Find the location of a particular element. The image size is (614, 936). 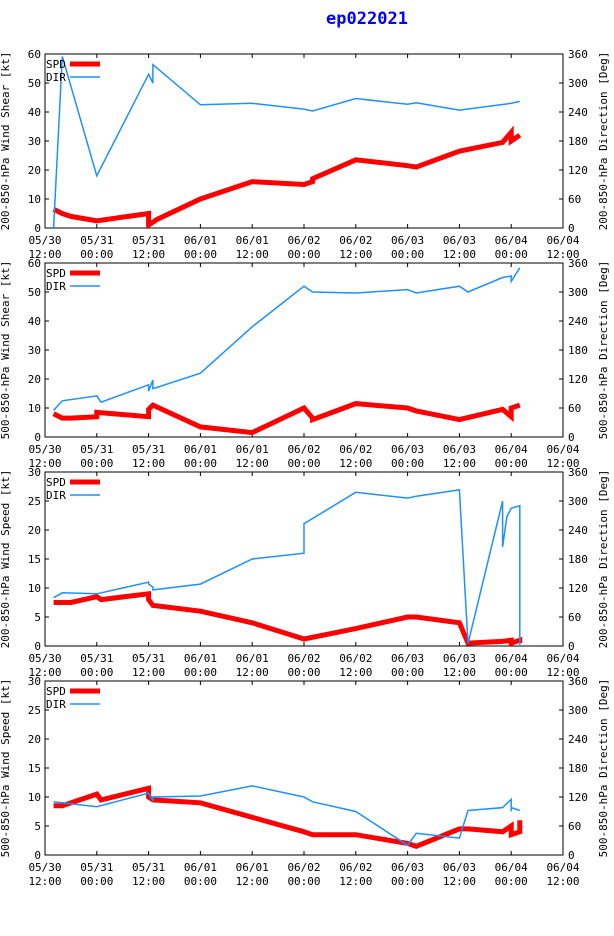

spd-series-line is located at coordinates (287, 176).